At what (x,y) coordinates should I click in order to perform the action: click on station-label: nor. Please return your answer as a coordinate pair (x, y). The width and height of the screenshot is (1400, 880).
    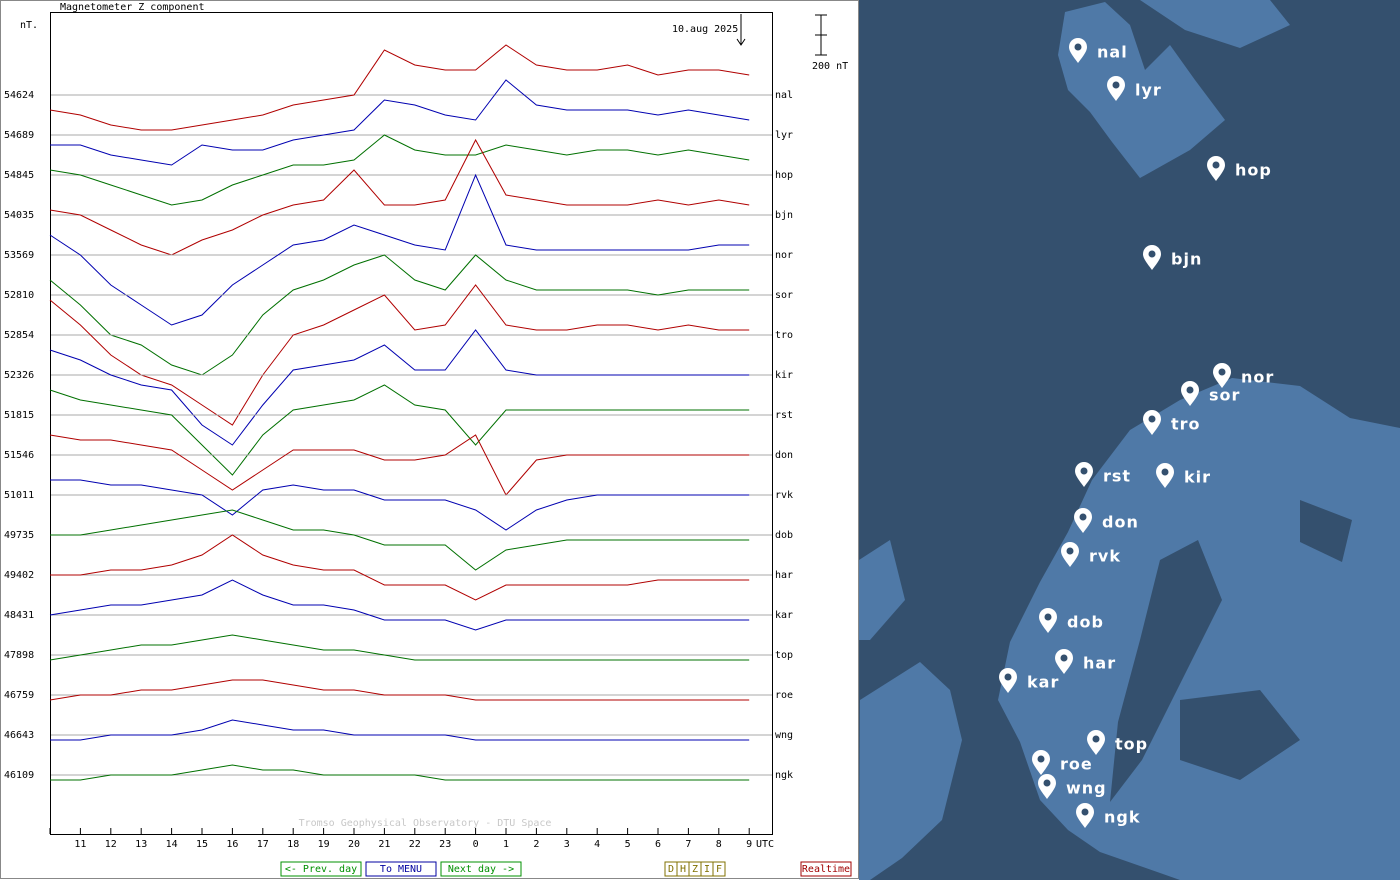
    Looking at the image, I should click on (784, 255).